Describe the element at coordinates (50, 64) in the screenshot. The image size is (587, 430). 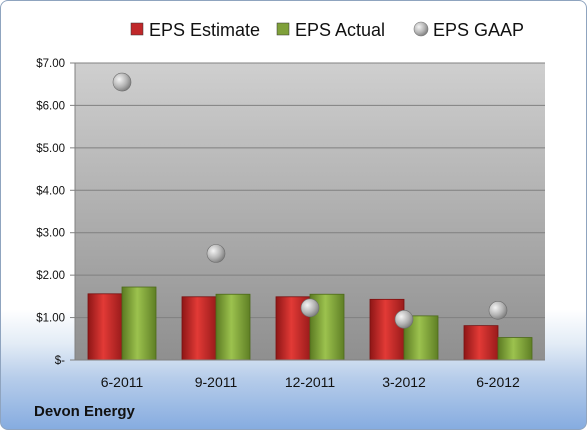
I see `y-tick-label: $7.00` at that location.